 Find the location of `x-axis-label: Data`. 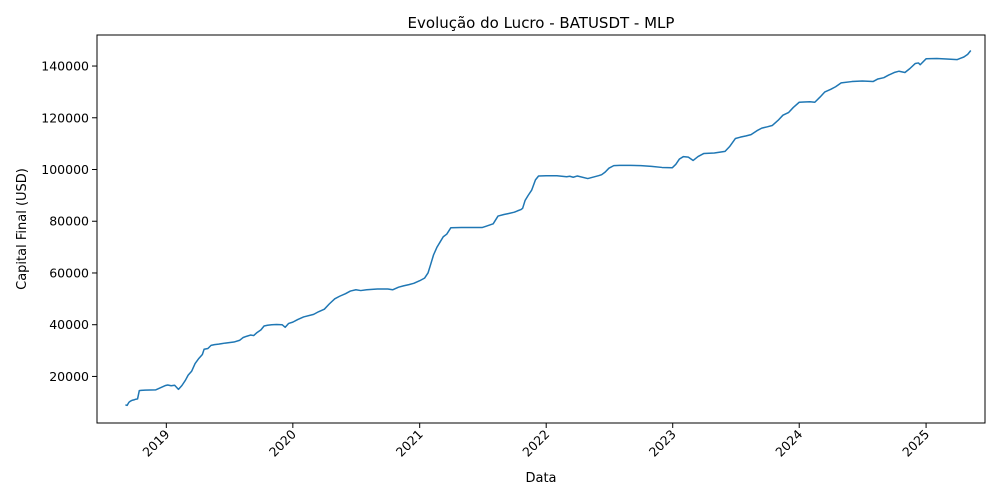

x-axis-label: Data is located at coordinates (540, 478).